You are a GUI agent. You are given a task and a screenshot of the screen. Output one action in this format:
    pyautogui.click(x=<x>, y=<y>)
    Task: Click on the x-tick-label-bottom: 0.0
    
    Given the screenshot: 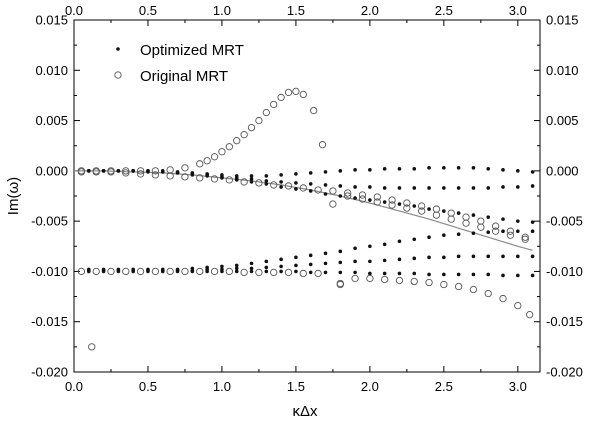 What is the action you would take?
    pyautogui.click(x=74, y=386)
    